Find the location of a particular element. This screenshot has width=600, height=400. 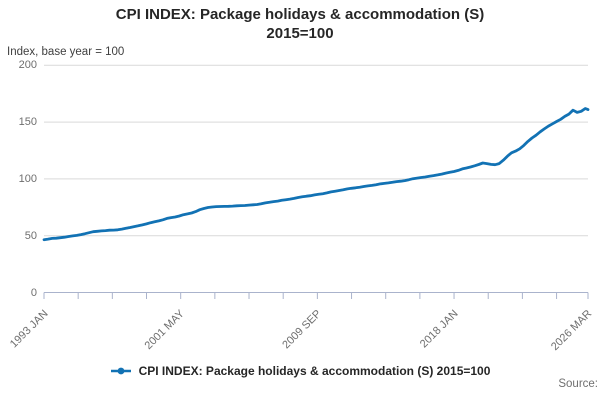

y-axis-label: 0 is located at coordinates (33, 292).